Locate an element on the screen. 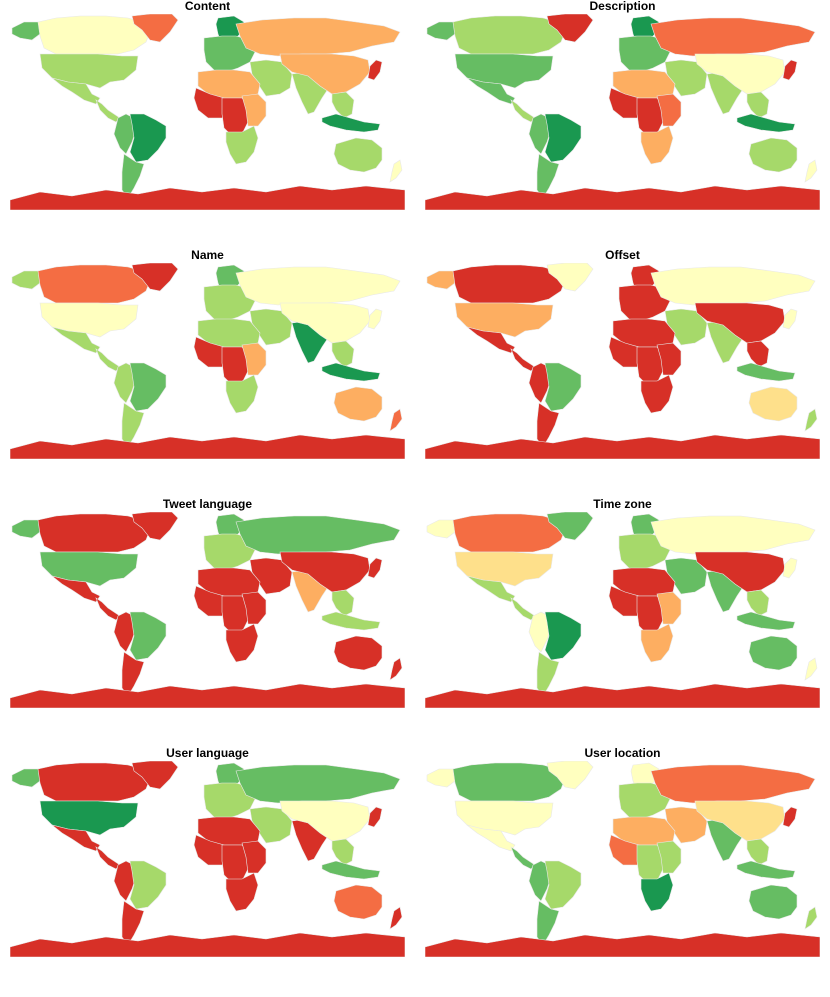 The height and width of the screenshot is (997, 830). panel-title: Description is located at coordinates (622, 6).